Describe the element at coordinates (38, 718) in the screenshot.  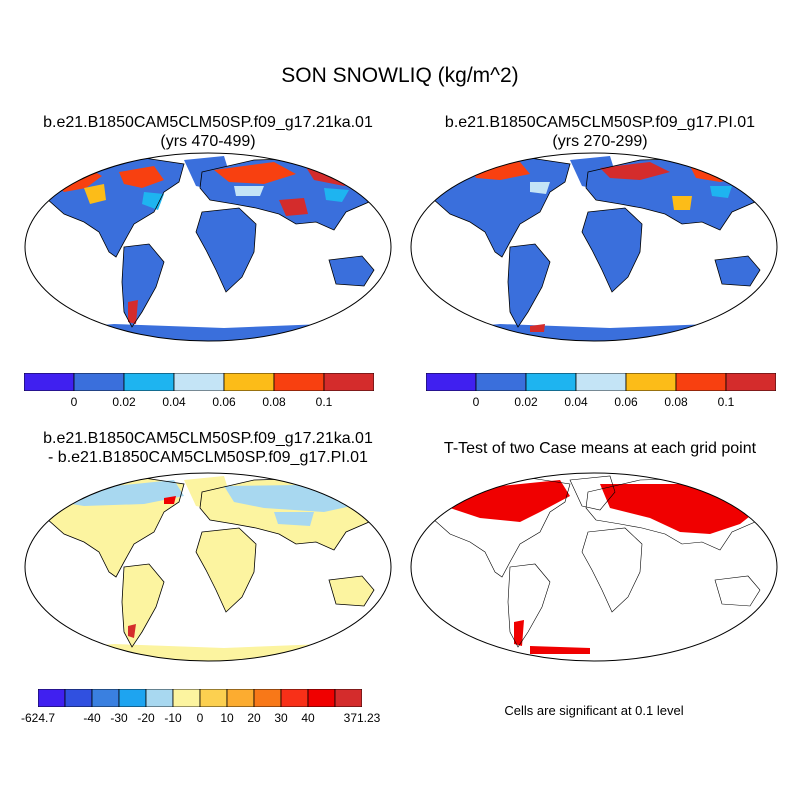
I see `cbar-label: -624.7` at that location.